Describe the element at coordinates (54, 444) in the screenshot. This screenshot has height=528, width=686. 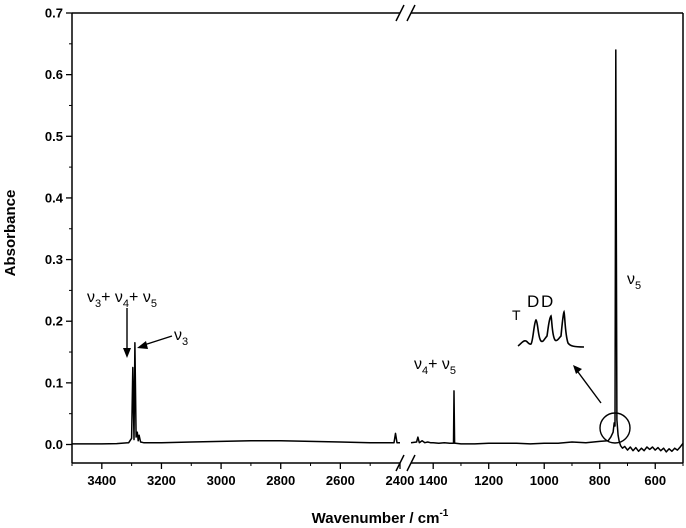
I see `y-tick-label: 0.0` at that location.